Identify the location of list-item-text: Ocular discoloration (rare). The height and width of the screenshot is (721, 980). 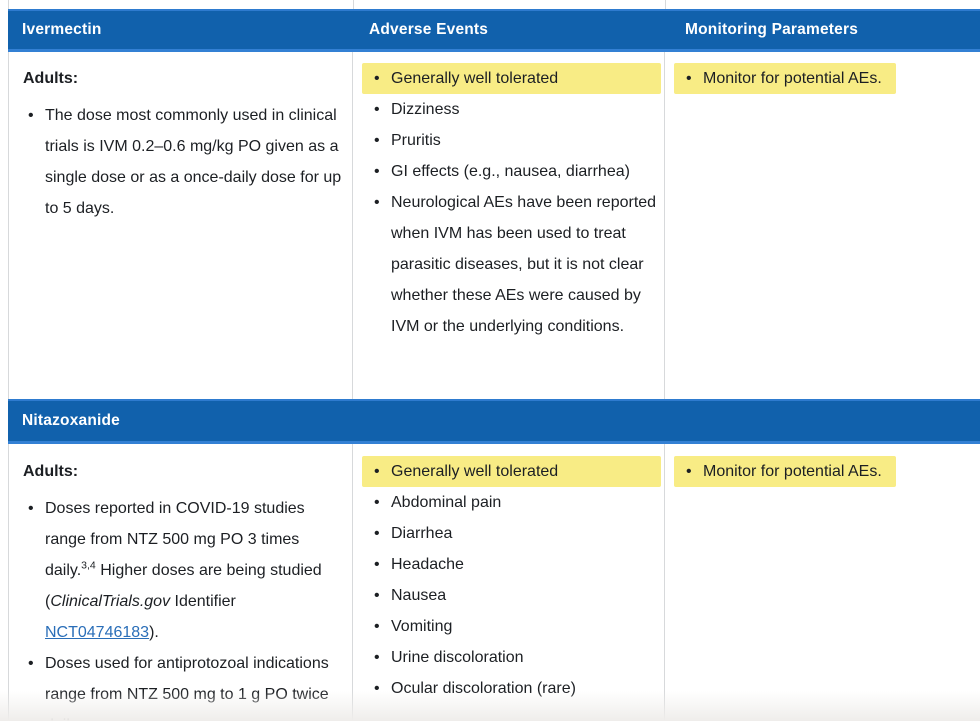
(483, 688).